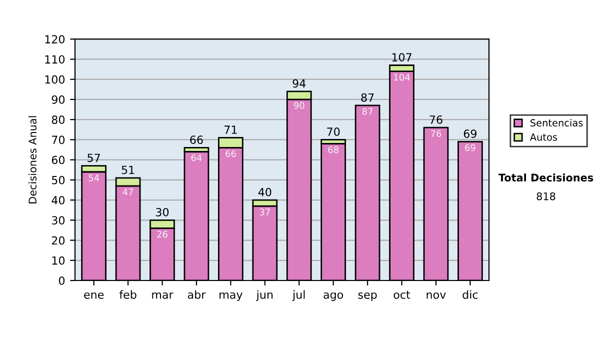 This screenshot has height=340, width=600. Describe the element at coordinates (196, 140) in the screenshot. I see `total-label: 66` at that location.